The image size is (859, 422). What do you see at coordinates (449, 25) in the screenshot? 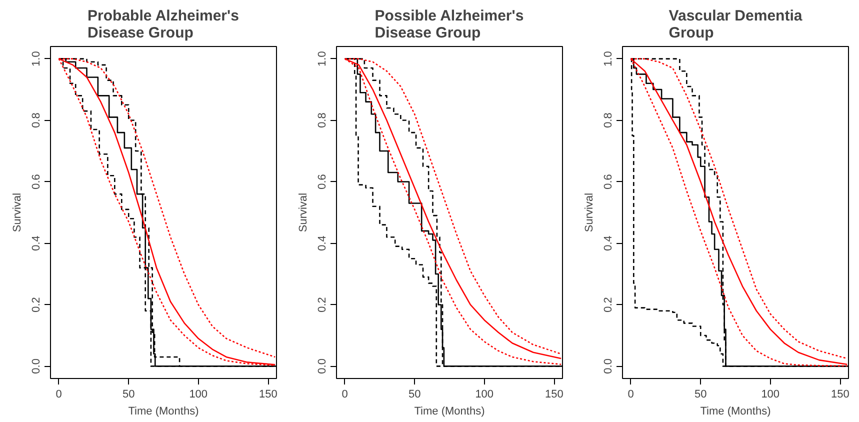
I see `chart-title: Possible Alzheimer's Disease Group` at bounding box center [449, 25].